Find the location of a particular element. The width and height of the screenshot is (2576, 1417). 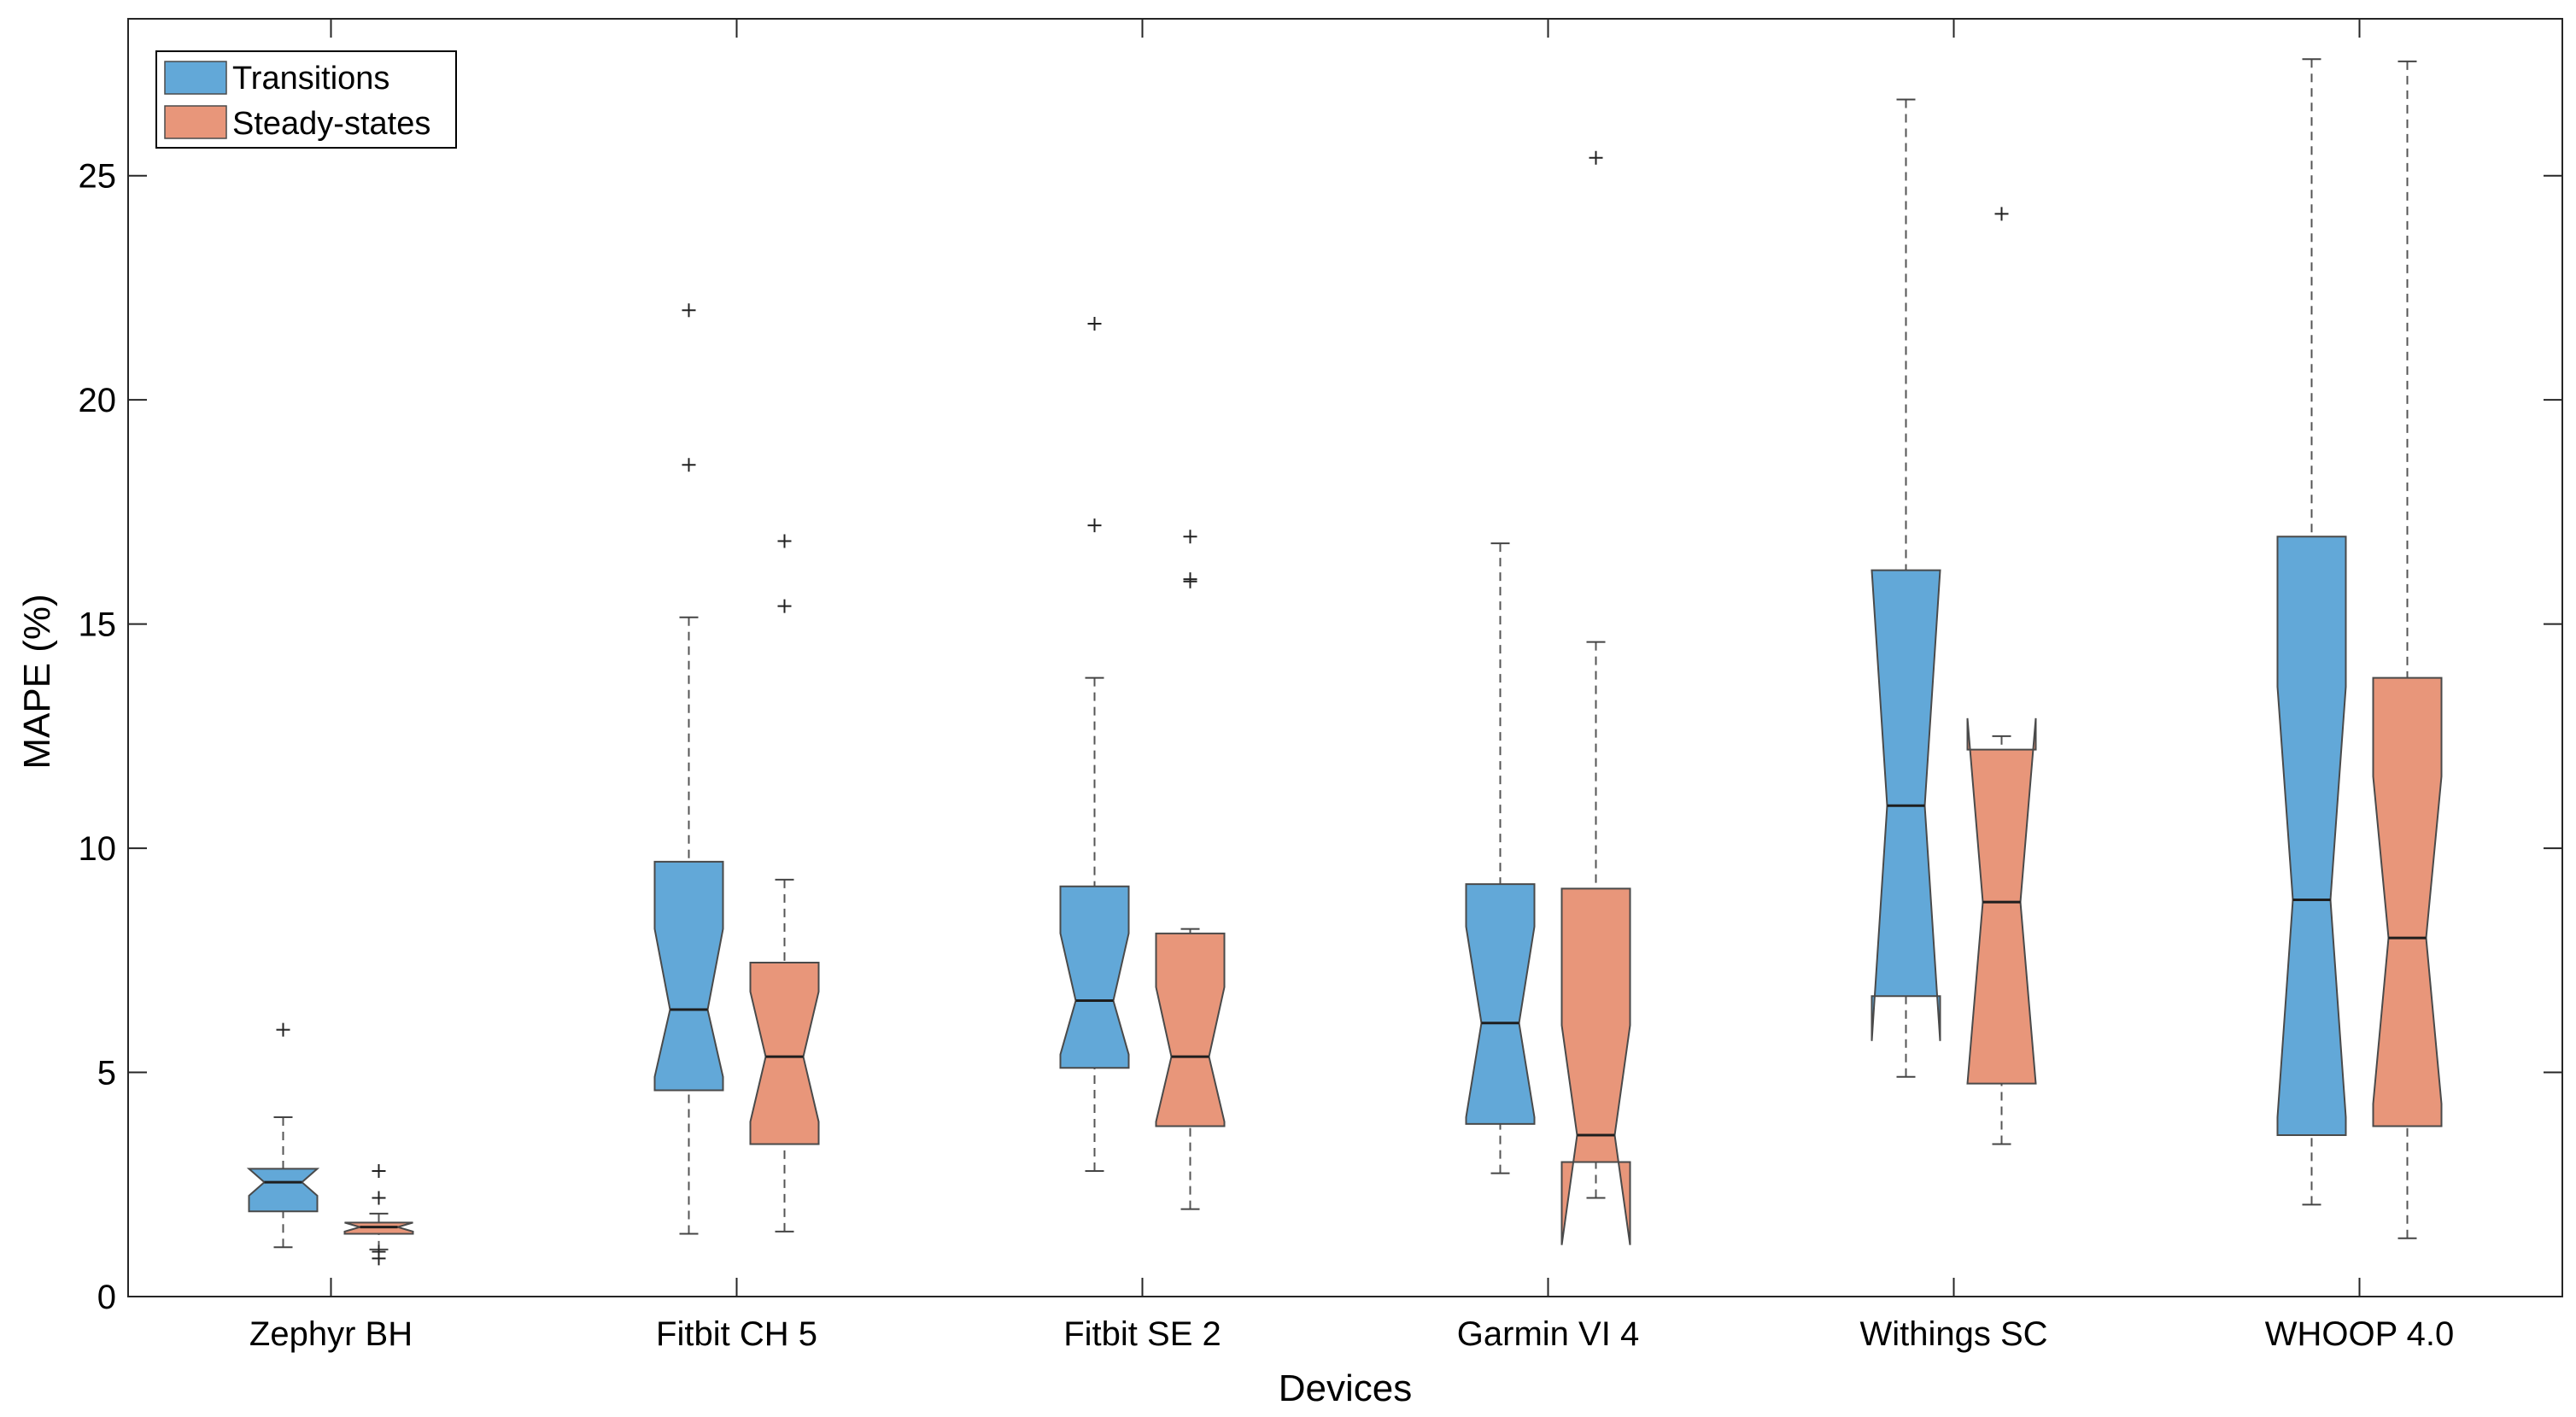

x-tick-label: Fitbit SE 2 is located at coordinates (1142, 1334).